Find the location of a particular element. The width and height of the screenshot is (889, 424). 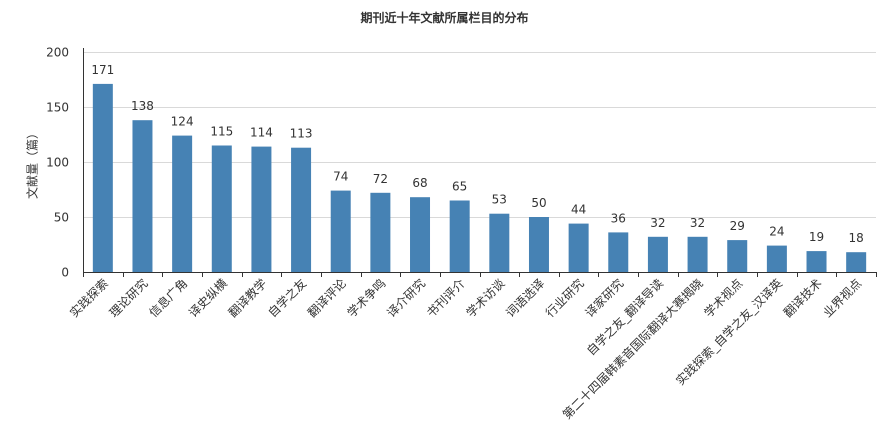

x-tick-label: 理论研究 is located at coordinates (128, 298).